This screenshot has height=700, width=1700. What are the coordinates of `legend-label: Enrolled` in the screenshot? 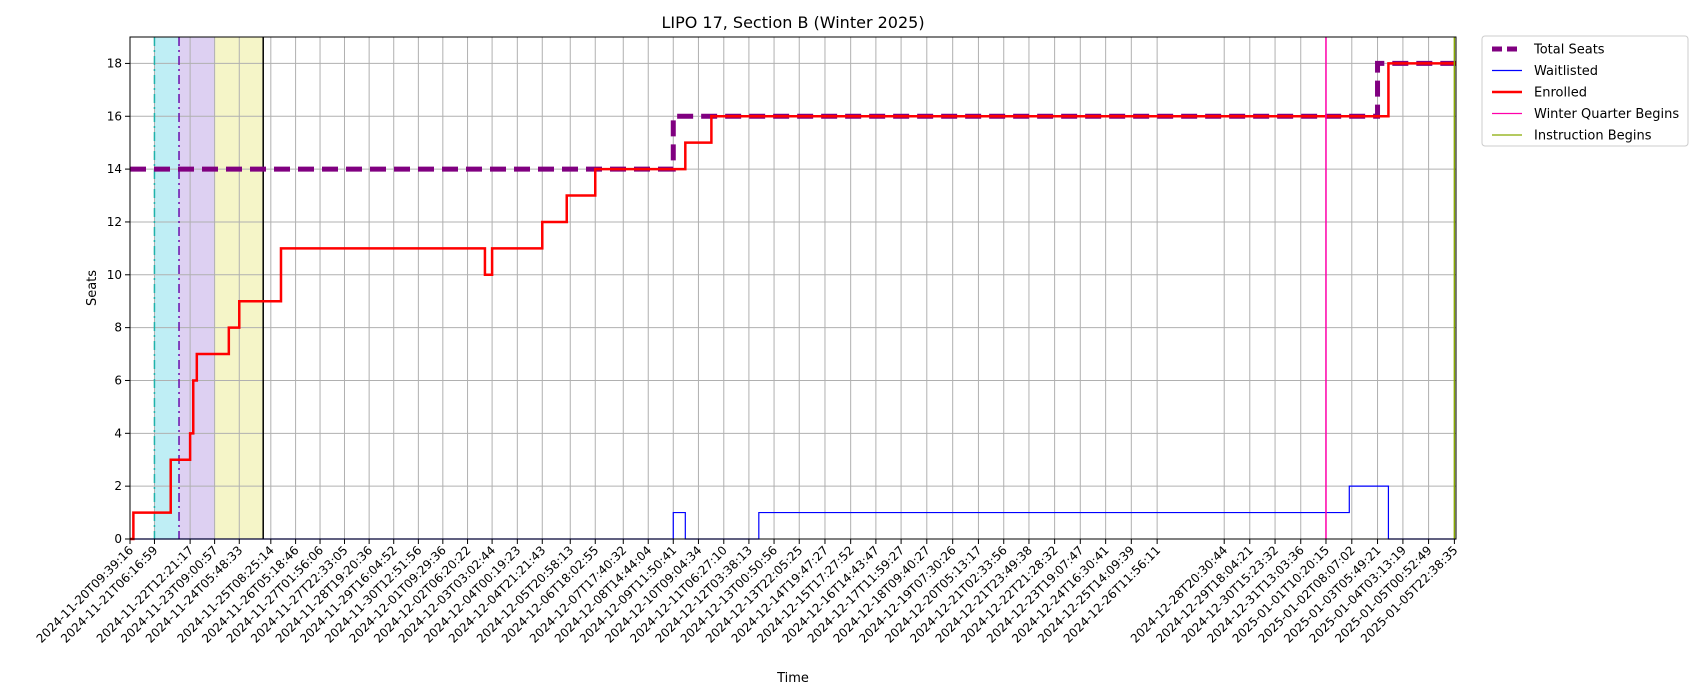 It's located at (1560, 93).